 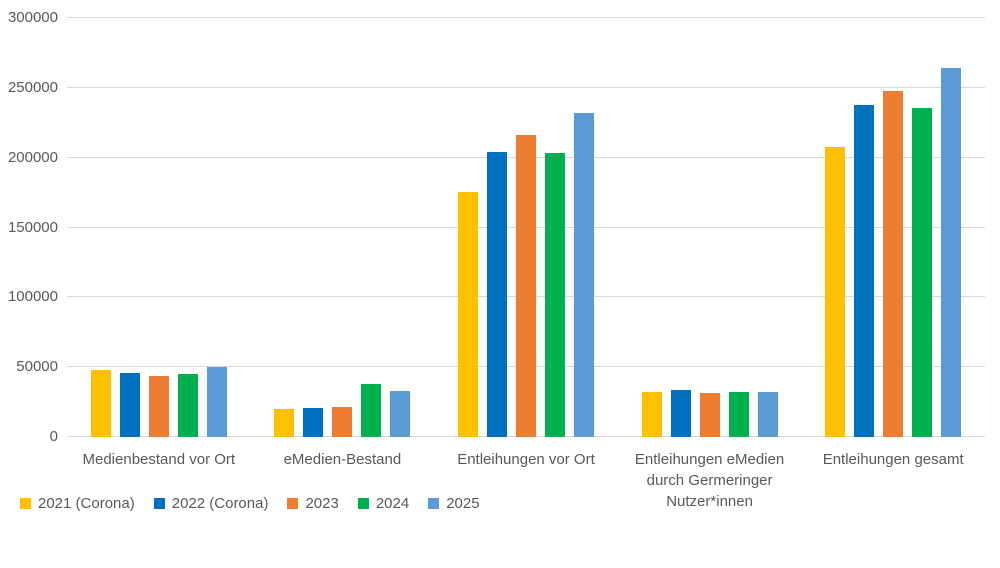 What do you see at coordinates (32, 227) in the screenshot?
I see `y-tick-label-150000: 150000` at bounding box center [32, 227].